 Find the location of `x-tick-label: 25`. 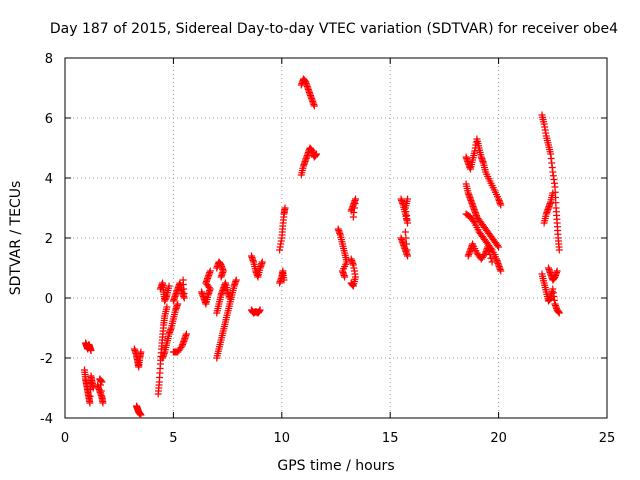

x-tick-label: 25 is located at coordinates (607, 438).